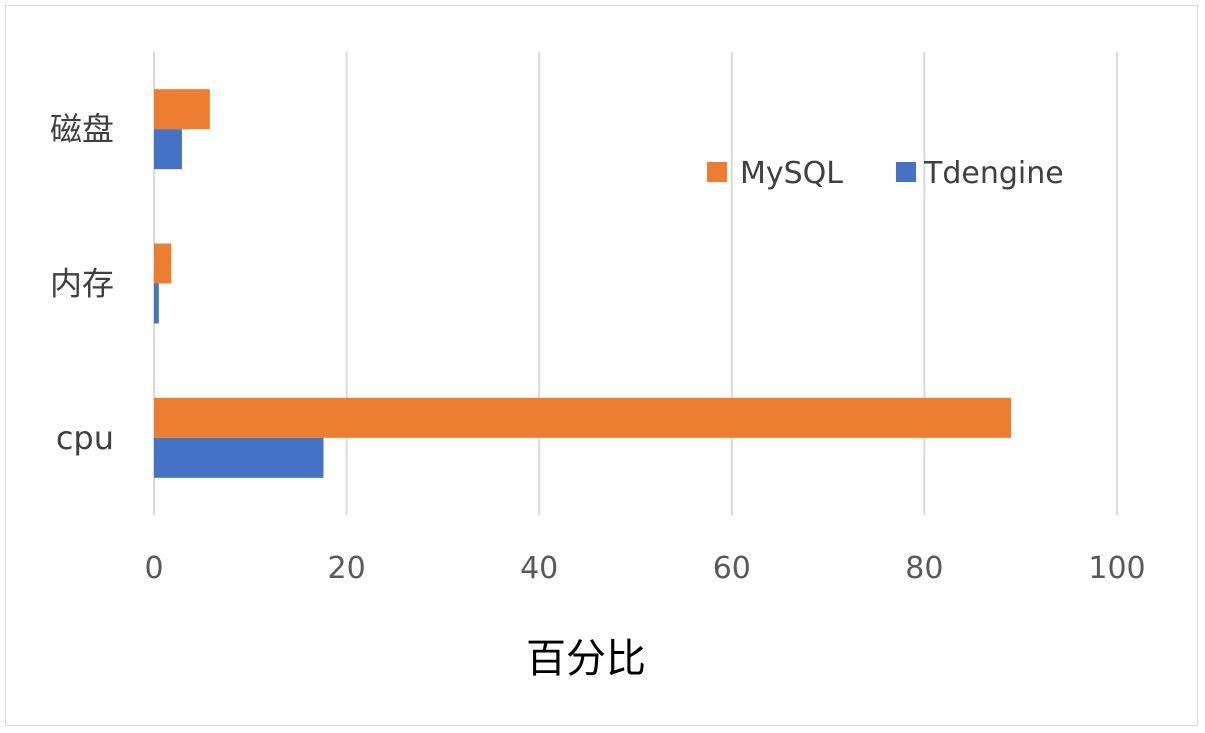 This screenshot has width=1205, height=733. Describe the element at coordinates (885, 173) in the screenshot. I see `legend: MySQL Tdengine` at that location.